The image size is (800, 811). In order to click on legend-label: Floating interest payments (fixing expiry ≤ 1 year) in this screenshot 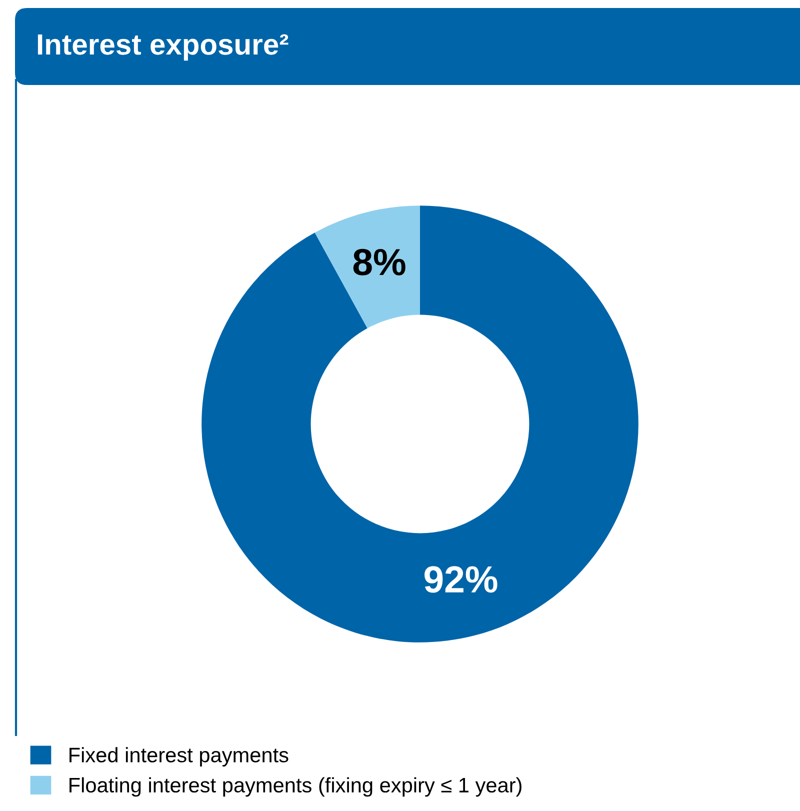, I will do `click(296, 787)`.